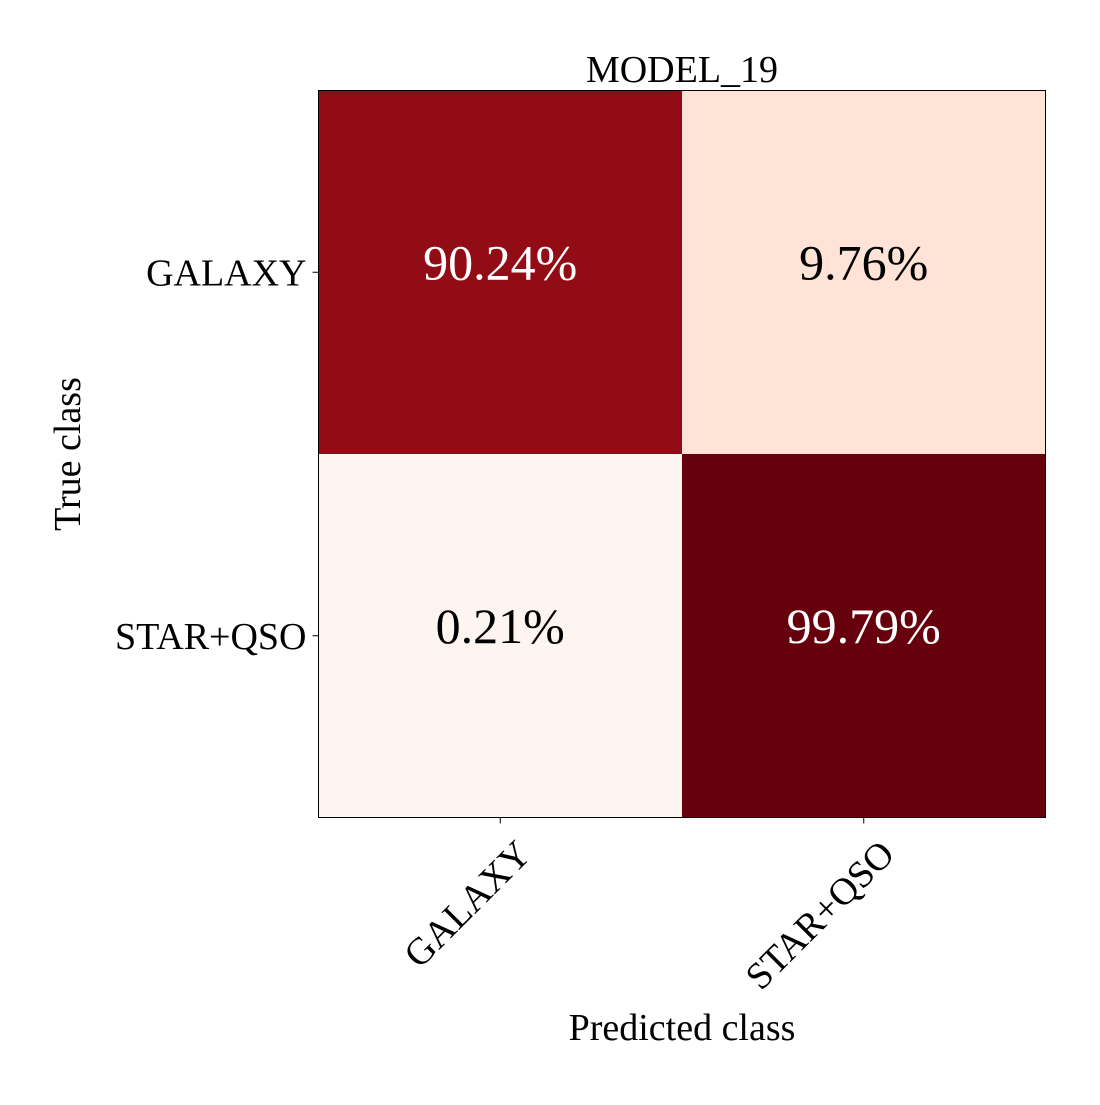 The image size is (1100, 1105). Describe the element at coordinates (863, 263) in the screenshot. I see `cell-label-galaxy-star-qso: 9.76%` at that location.